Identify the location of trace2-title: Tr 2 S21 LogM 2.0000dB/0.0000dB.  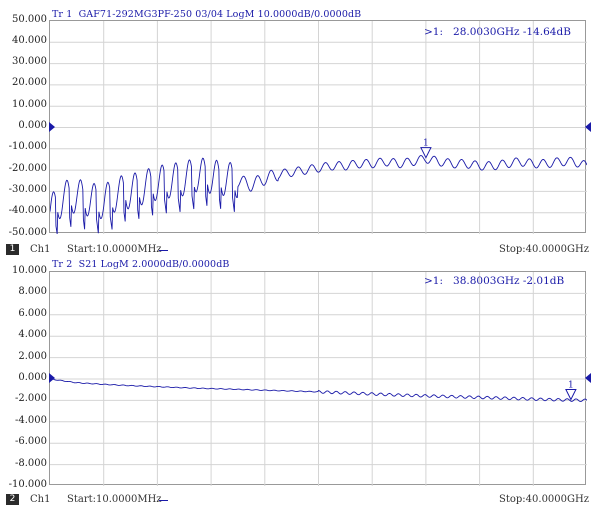
(141, 264).